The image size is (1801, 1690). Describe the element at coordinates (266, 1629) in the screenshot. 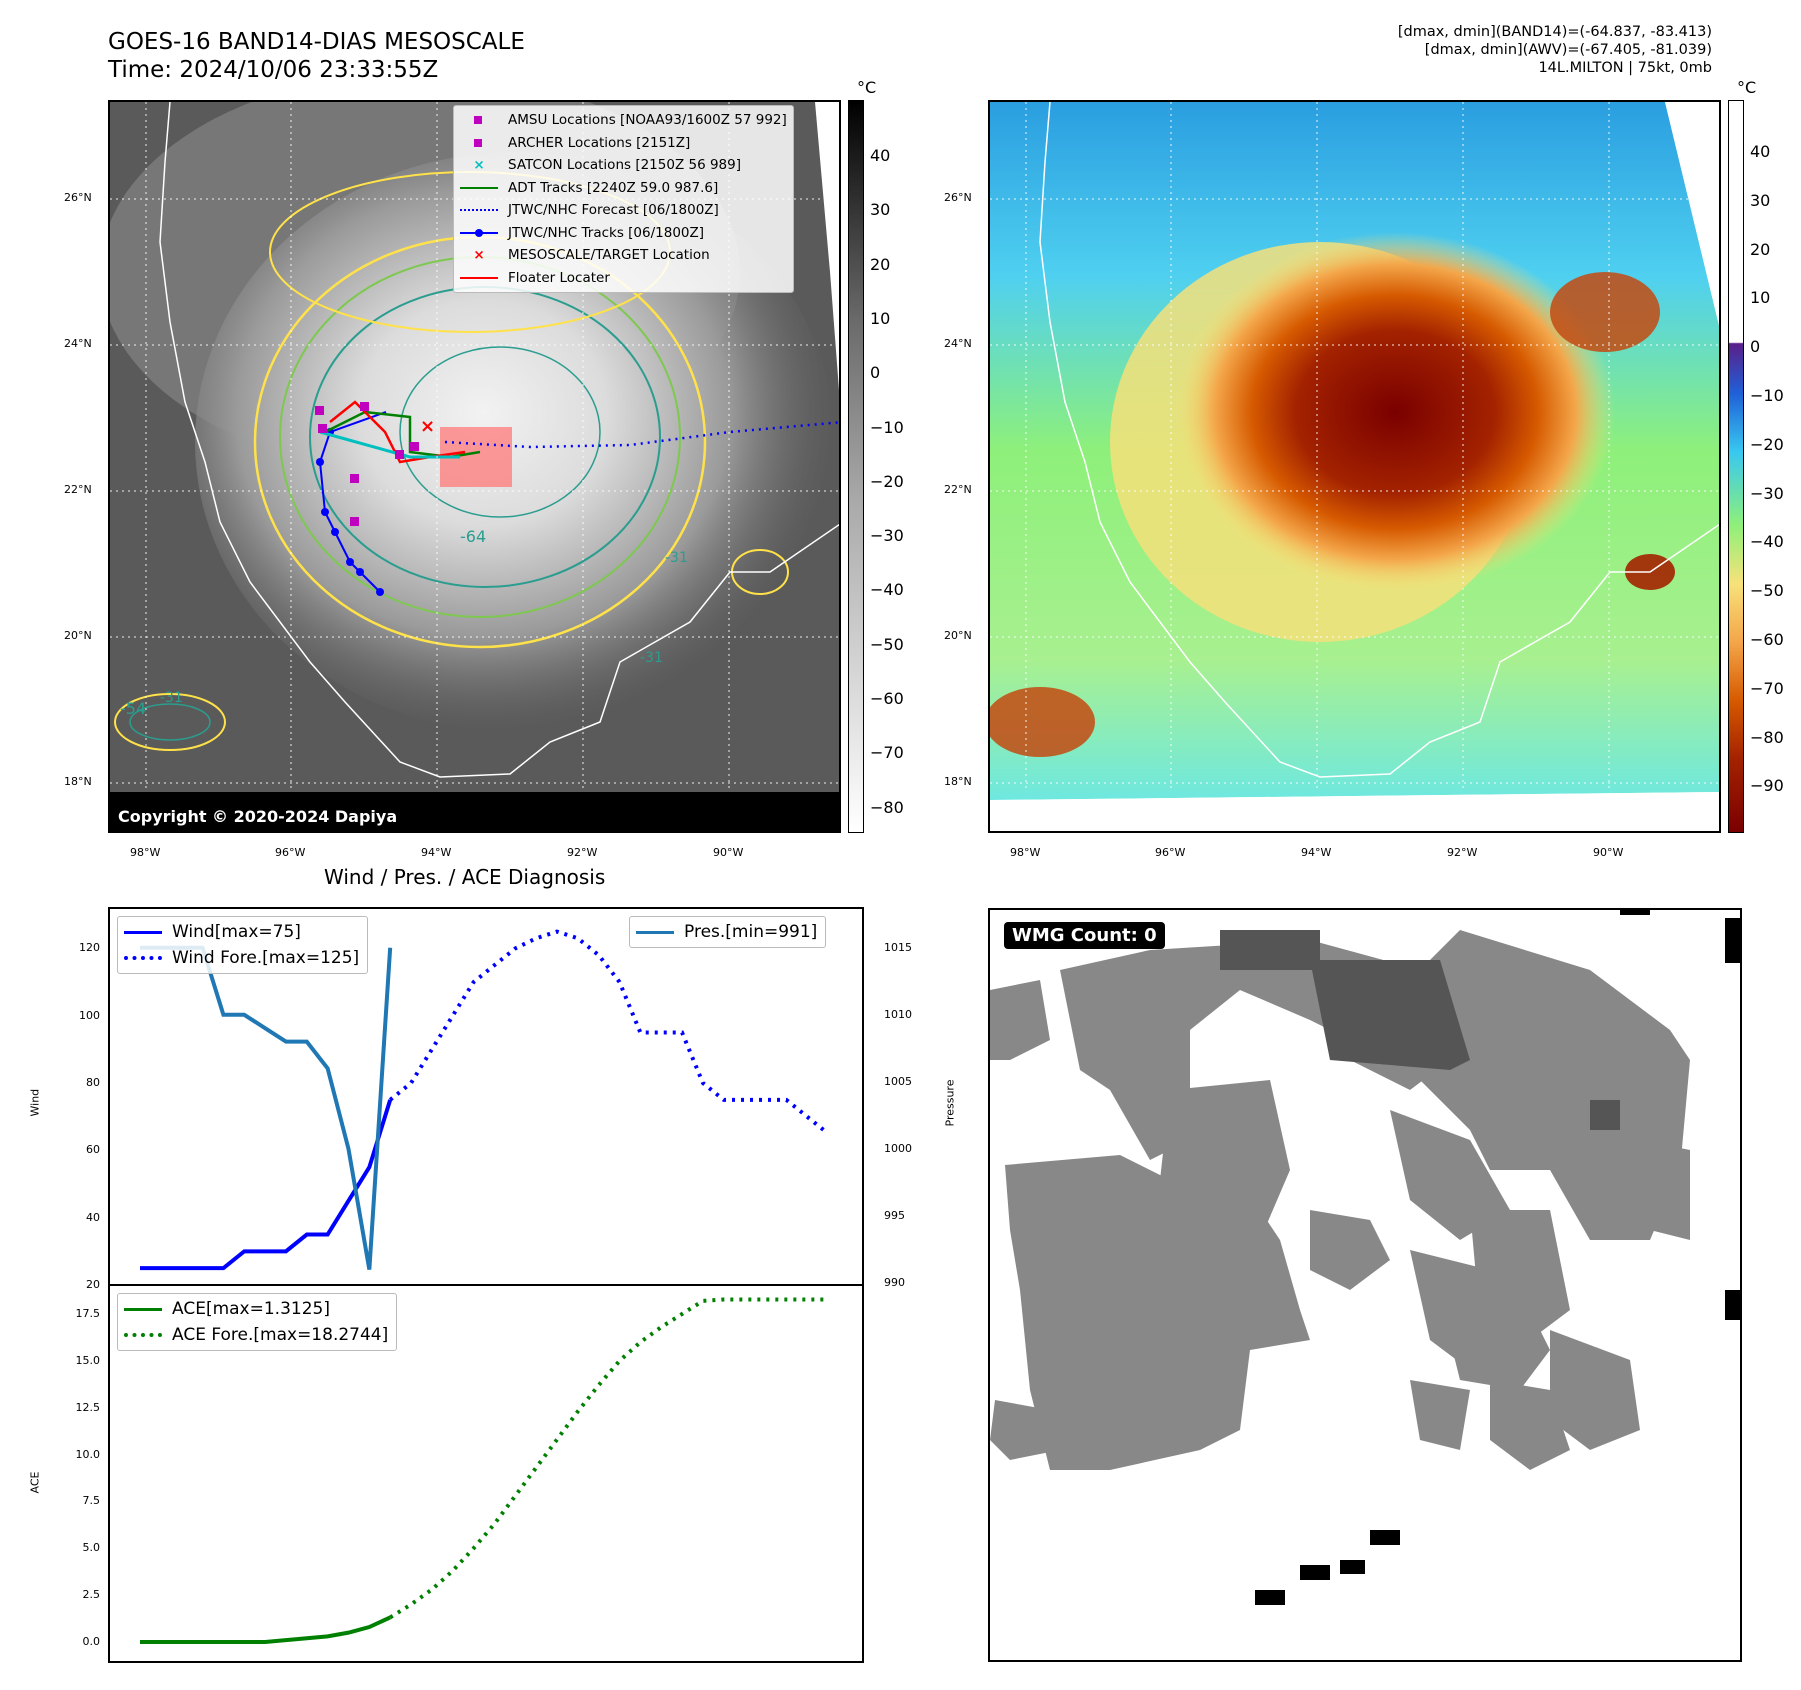

I see `ace-line` at that location.